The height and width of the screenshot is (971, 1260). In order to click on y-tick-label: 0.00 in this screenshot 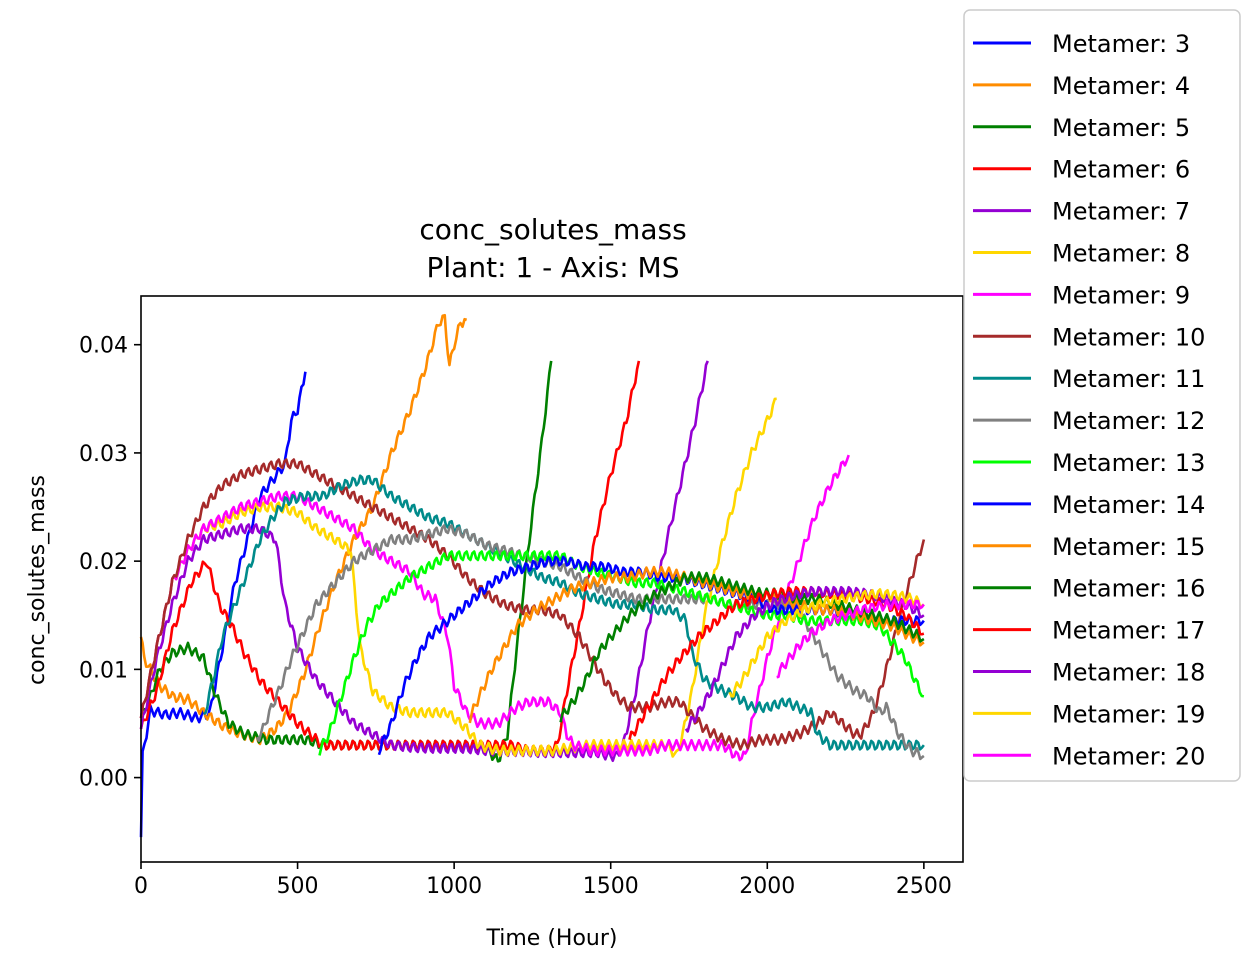, I will do `click(103, 779)`.